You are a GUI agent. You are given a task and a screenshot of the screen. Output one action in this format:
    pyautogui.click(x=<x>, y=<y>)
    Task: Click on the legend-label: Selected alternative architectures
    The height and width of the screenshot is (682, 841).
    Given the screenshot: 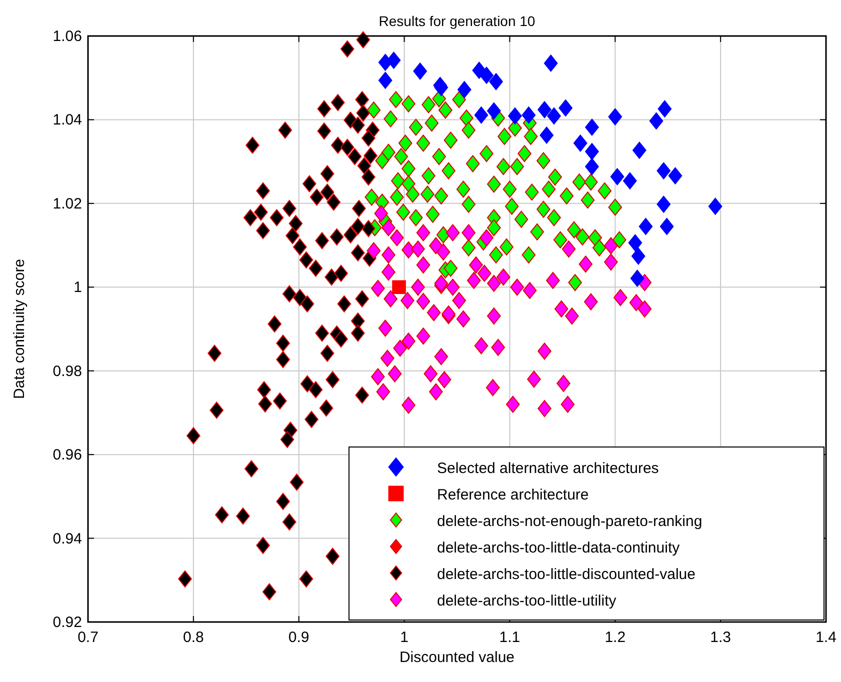 What is the action you would take?
    pyautogui.click(x=548, y=468)
    